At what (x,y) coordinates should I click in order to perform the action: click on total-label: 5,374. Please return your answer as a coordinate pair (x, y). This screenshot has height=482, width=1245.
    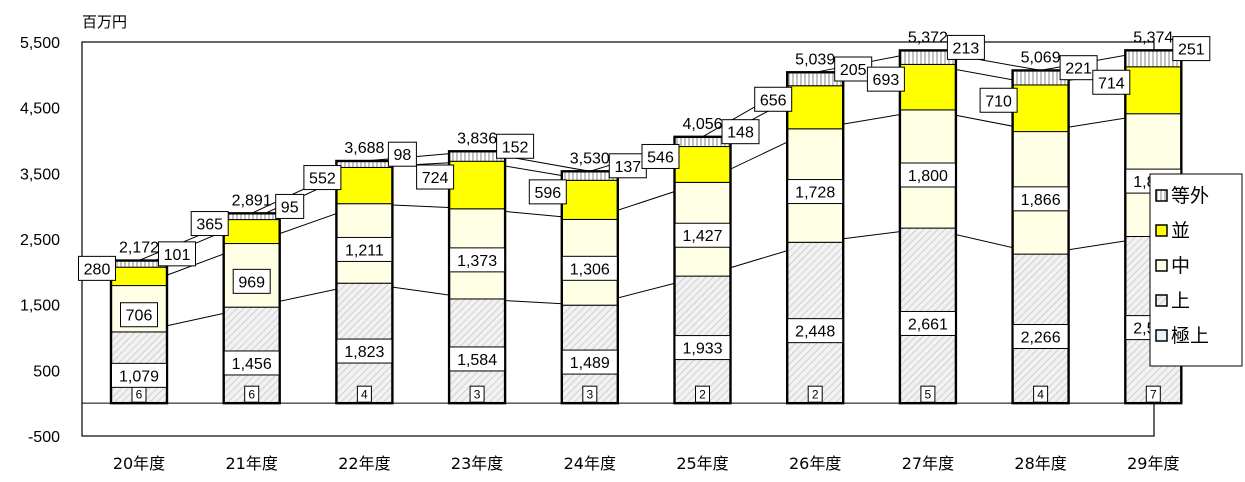
    Looking at the image, I should click on (1153, 37).